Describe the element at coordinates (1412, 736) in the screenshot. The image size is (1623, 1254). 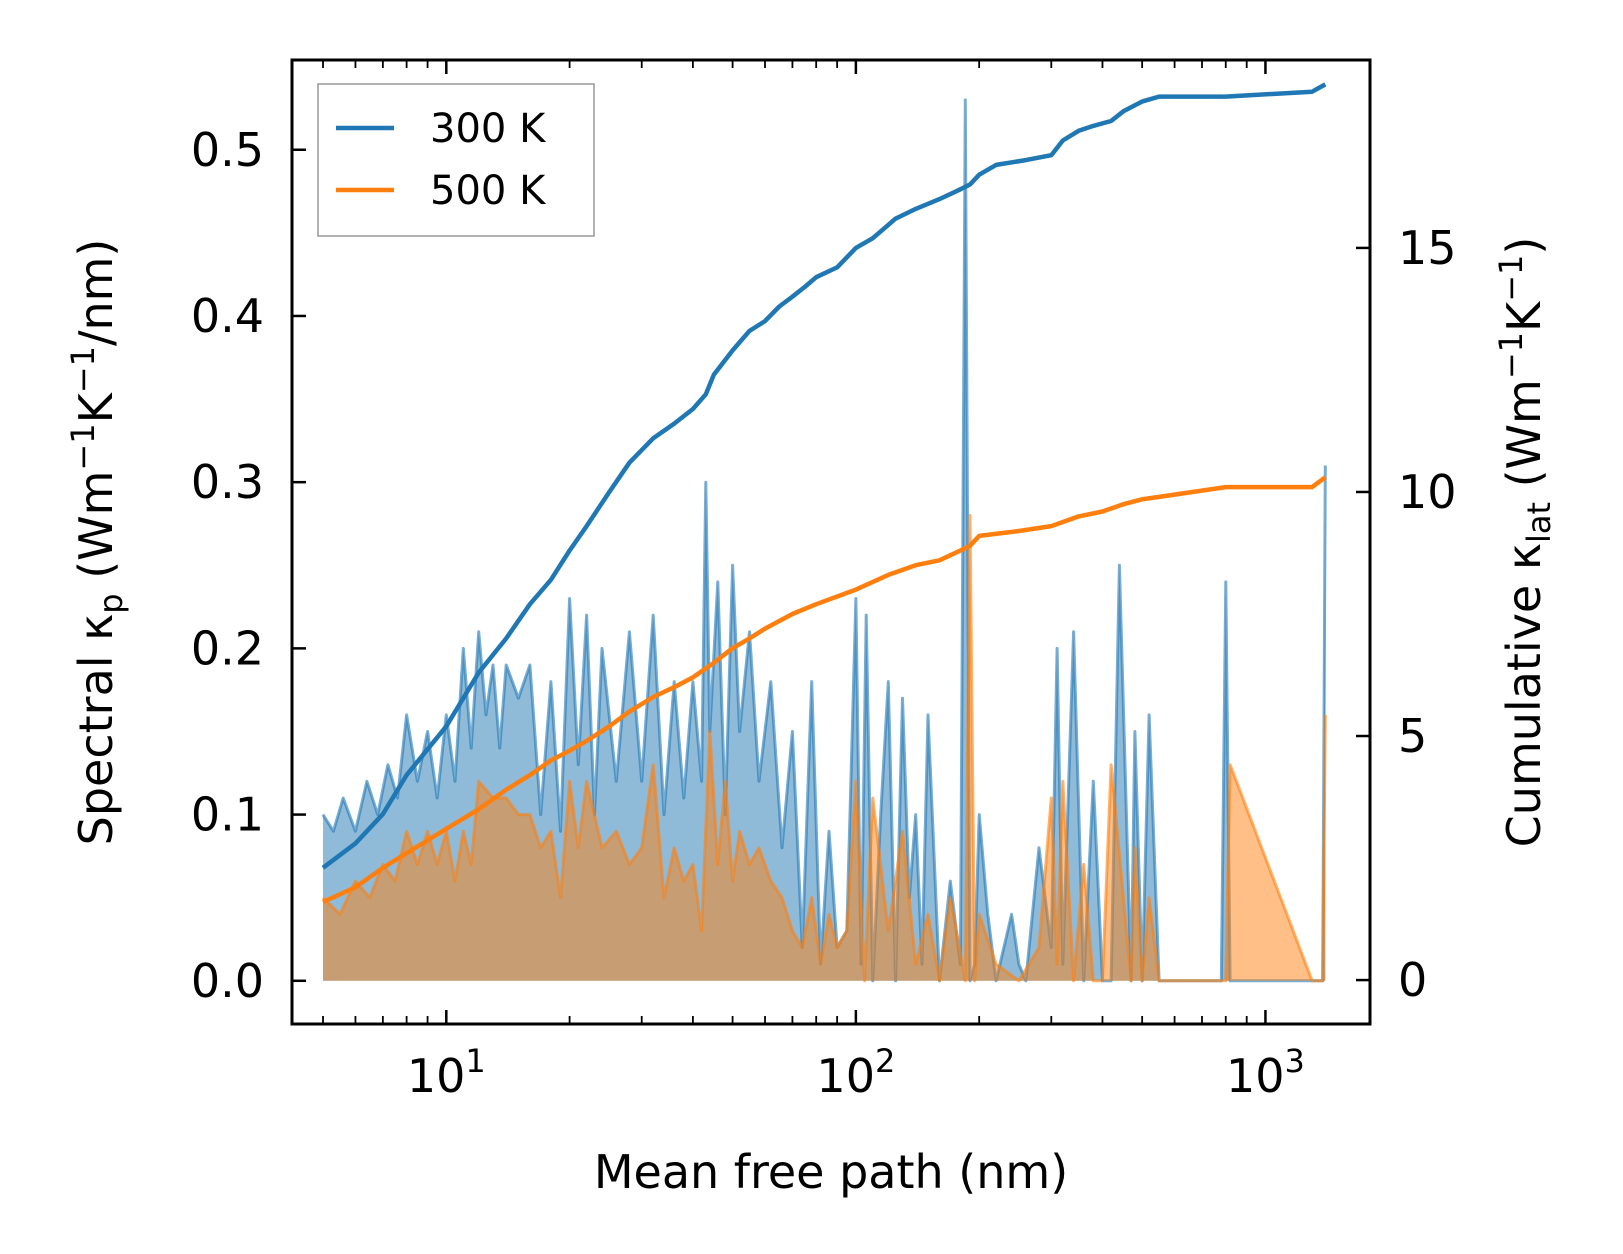
I see `y-right-tick-label: 5` at that location.